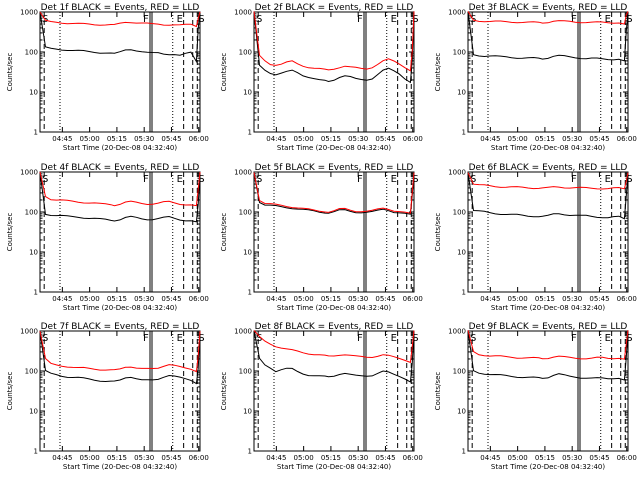 The image size is (640, 484). What do you see at coordinates (548, 168) in the screenshot?
I see `panel-title: Det 6f BLACK = Events, RED = LLD` at bounding box center [548, 168].